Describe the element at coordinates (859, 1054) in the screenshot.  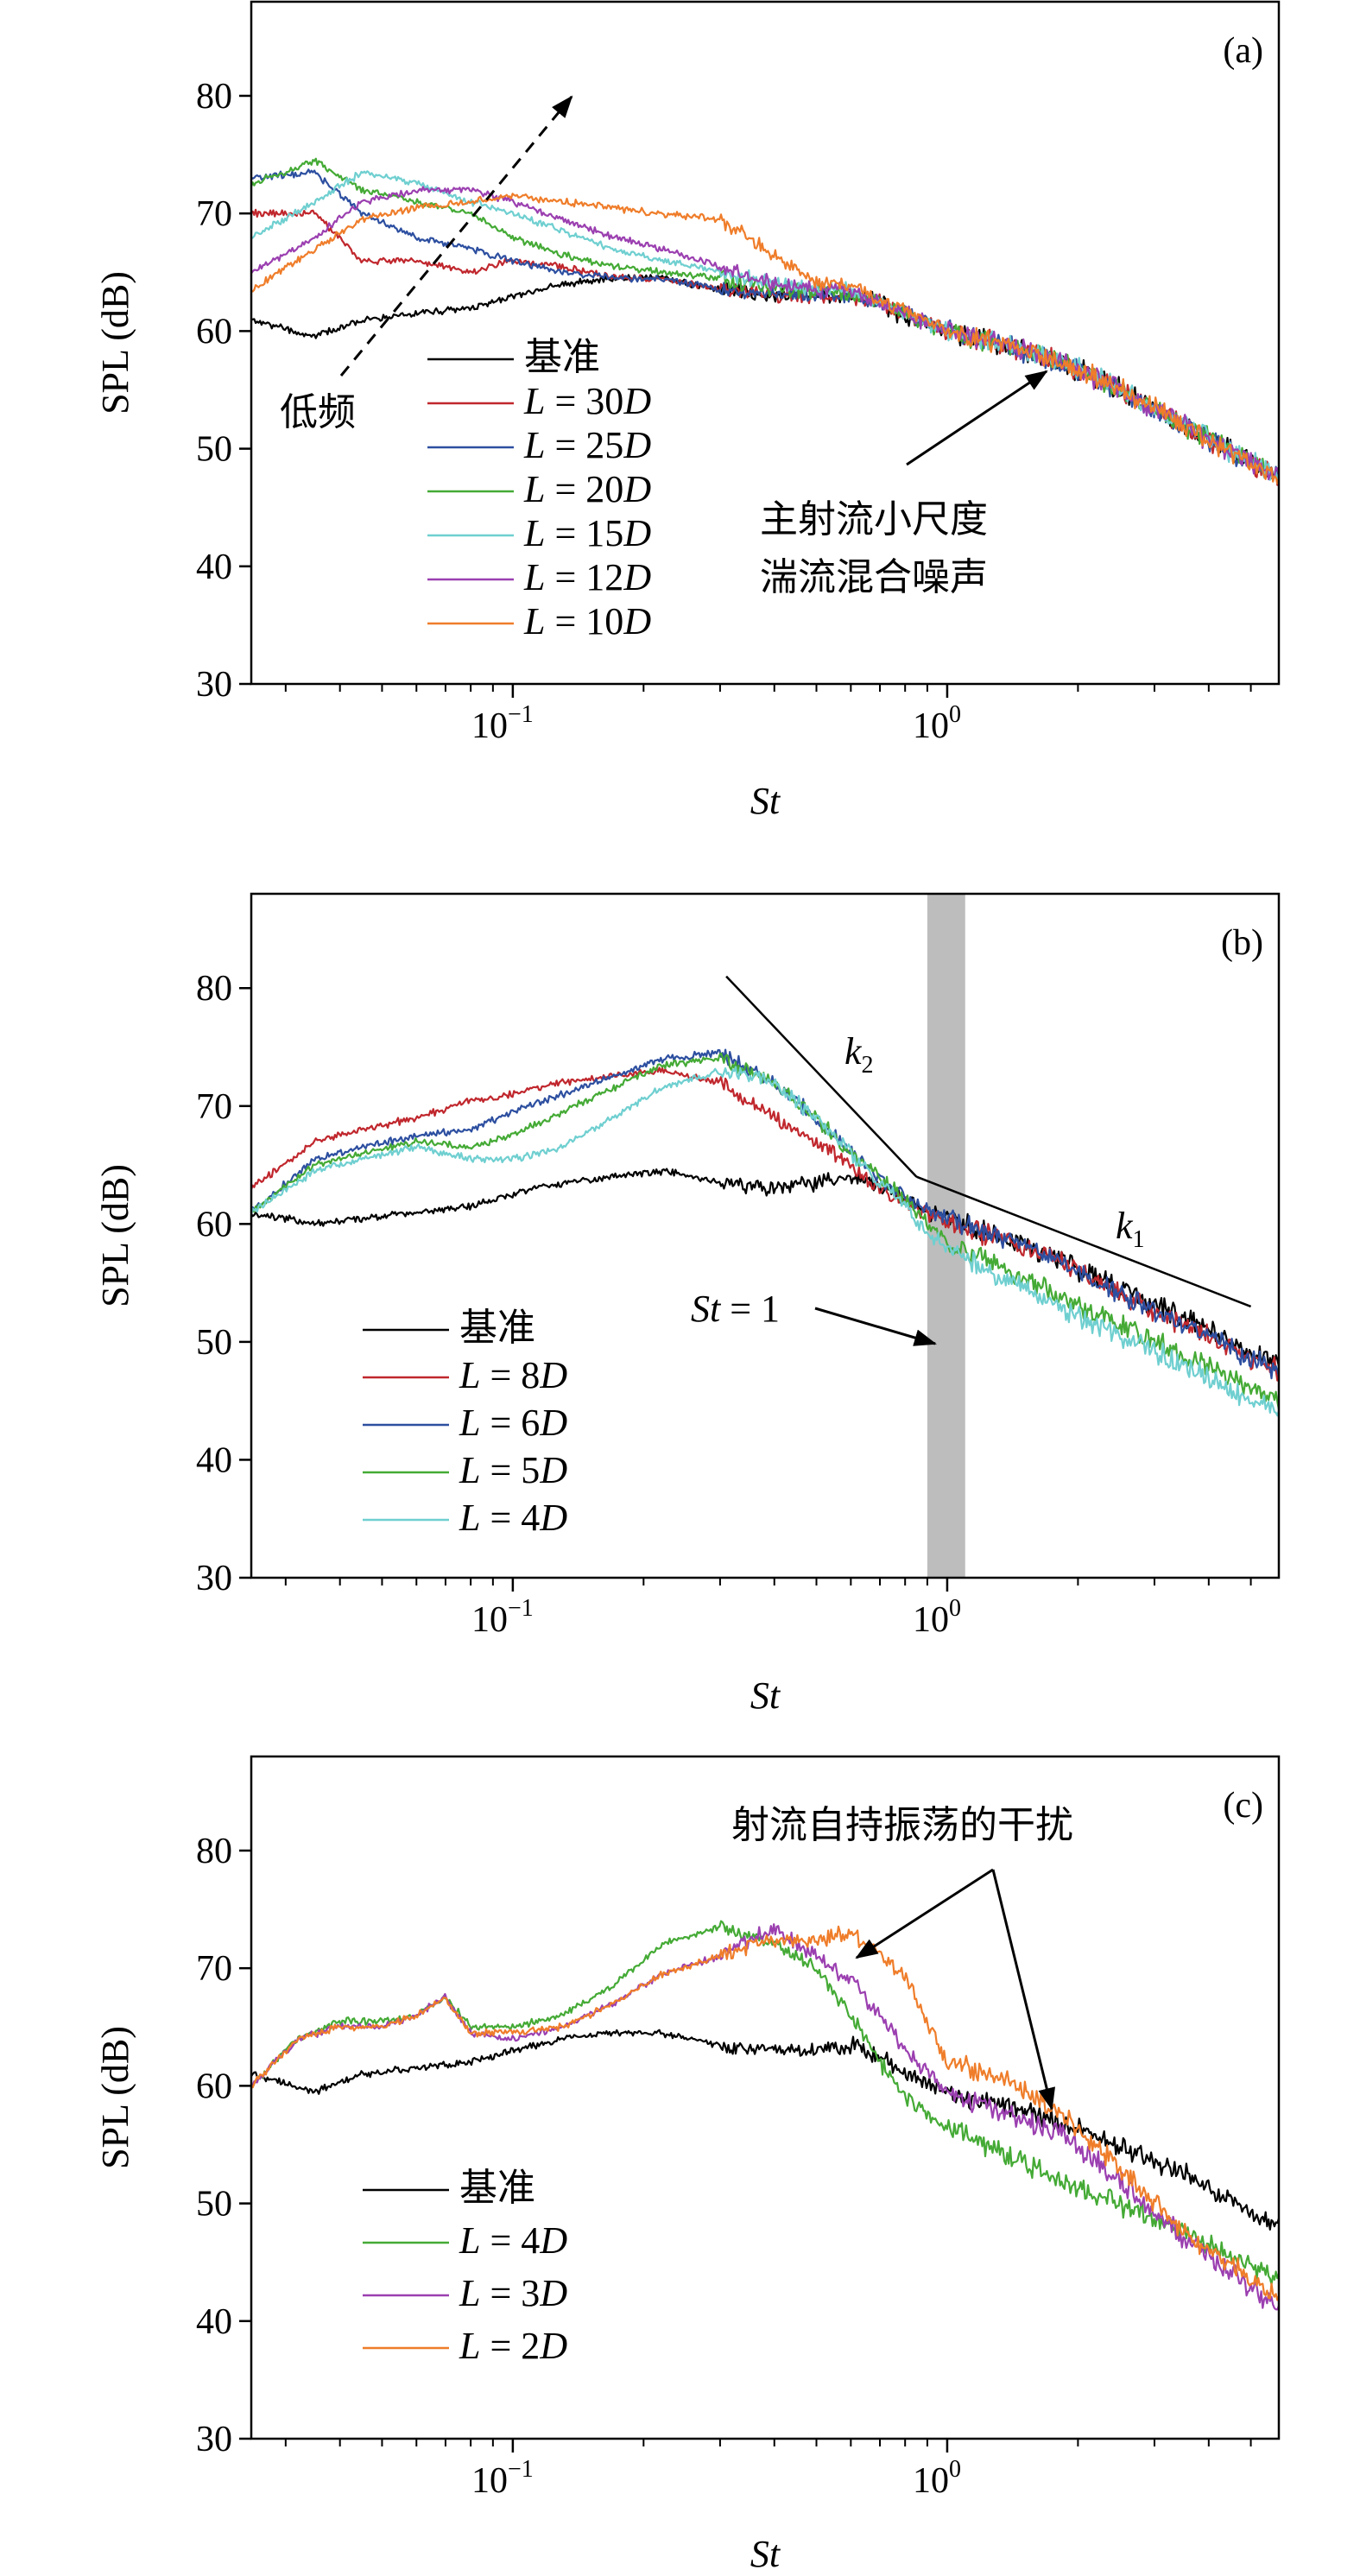
I see `k2-label: k2` at that location.